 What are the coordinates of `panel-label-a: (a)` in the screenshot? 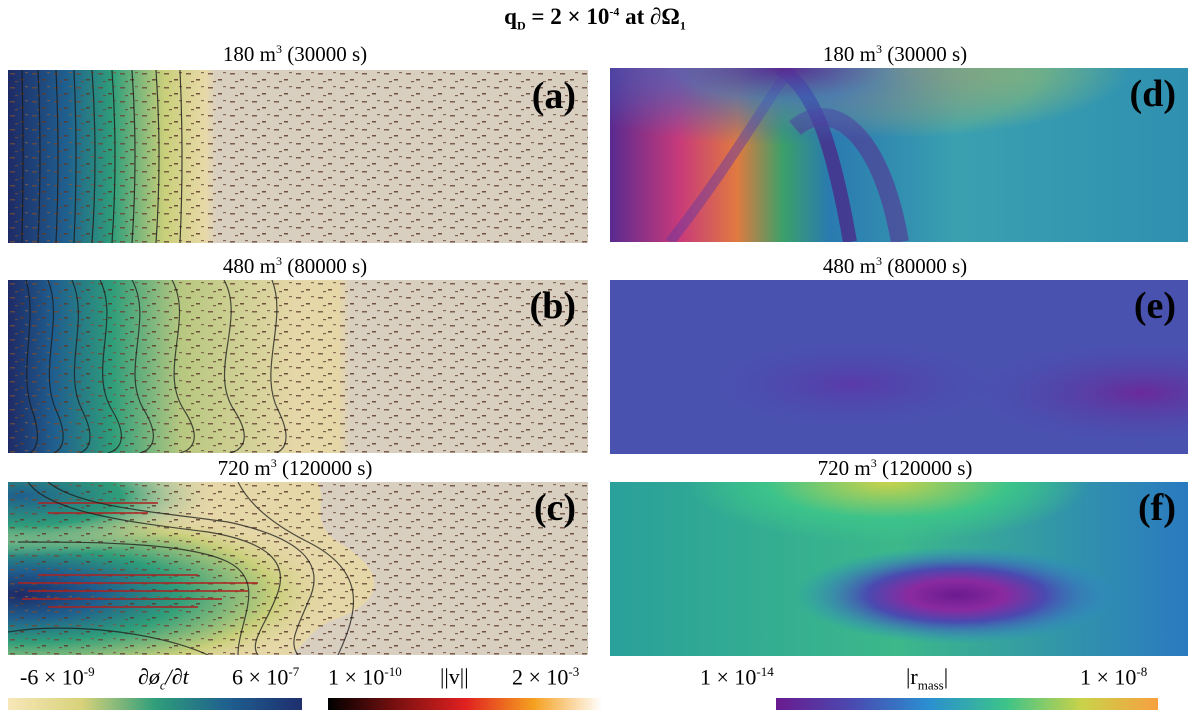 It's located at (553, 96).